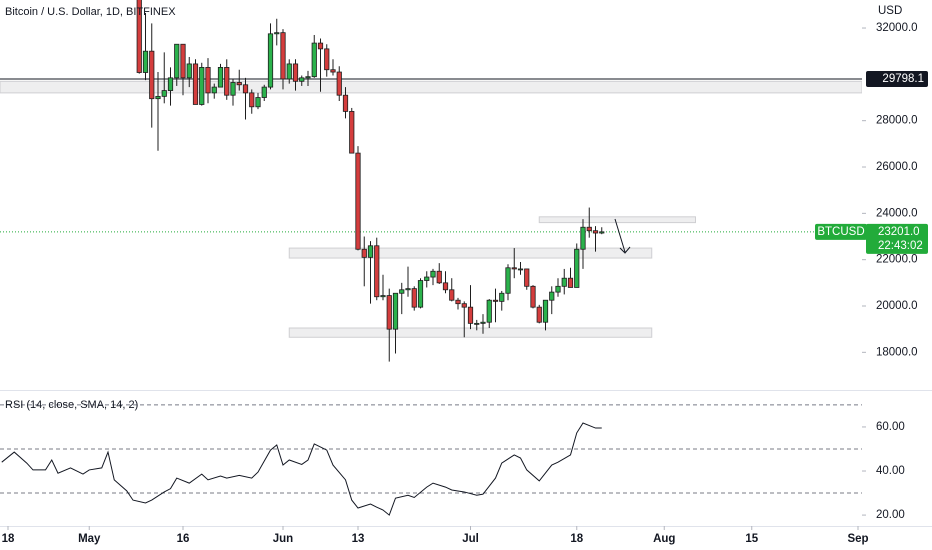 The width and height of the screenshot is (932, 550). Describe the element at coordinates (897, 352) in the screenshot. I see `y-tick-label: 18000.0` at that location.